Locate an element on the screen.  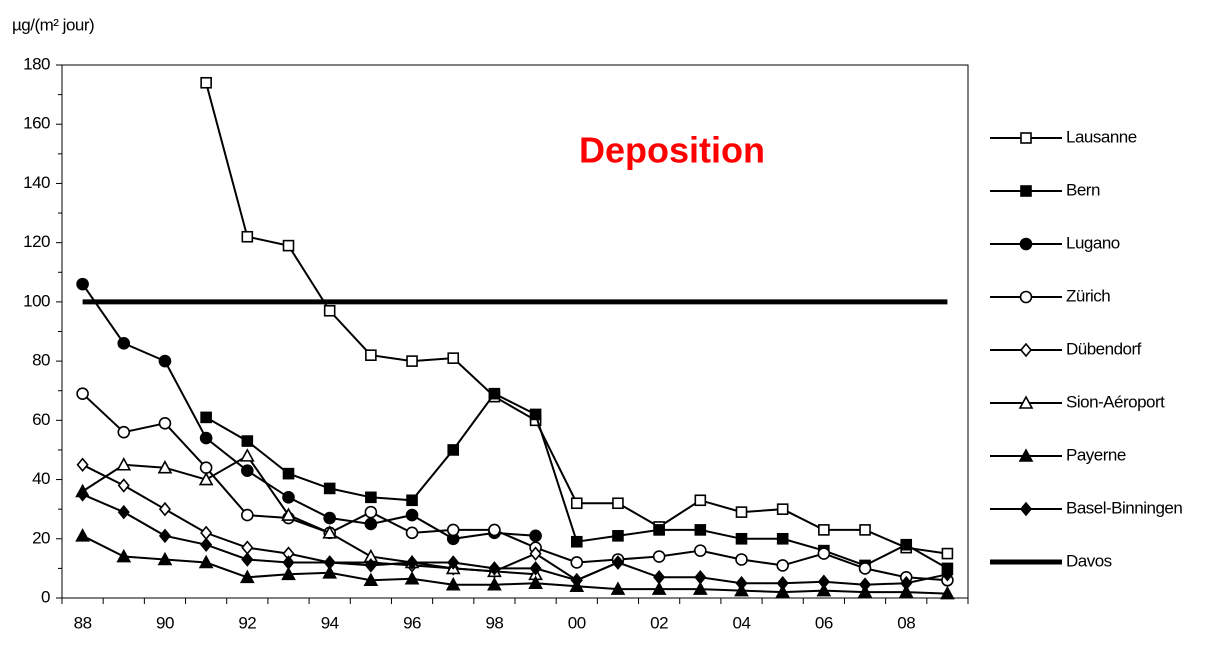
legend-label: Dübendorf is located at coordinates (1104, 348).